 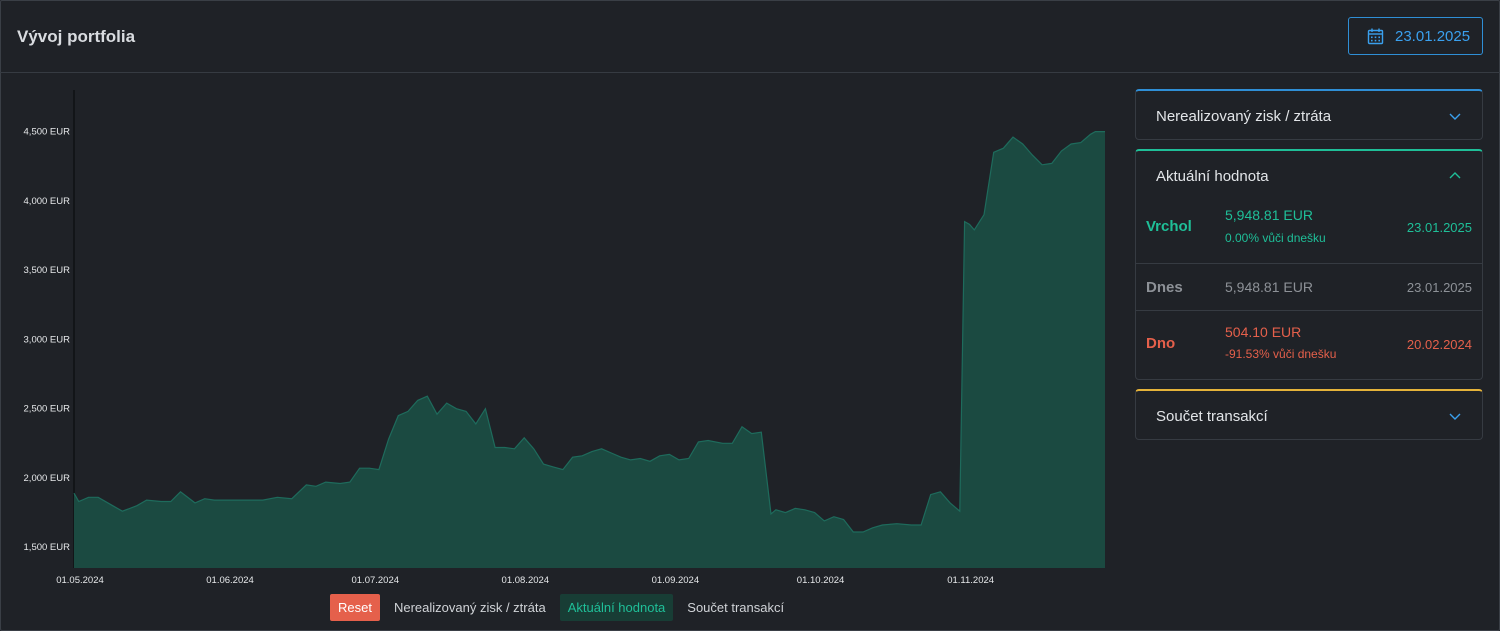 What do you see at coordinates (76, 36) in the screenshot?
I see `page-title: Vývoj portfolia` at bounding box center [76, 36].